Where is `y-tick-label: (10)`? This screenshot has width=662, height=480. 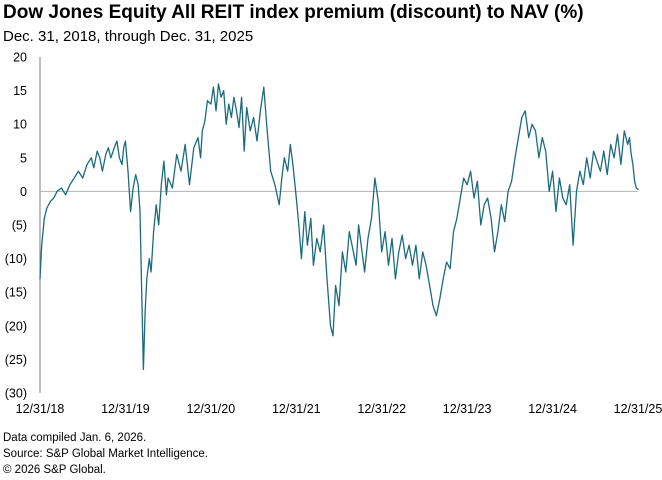
y-tick-label: (10) is located at coordinates (16, 259).